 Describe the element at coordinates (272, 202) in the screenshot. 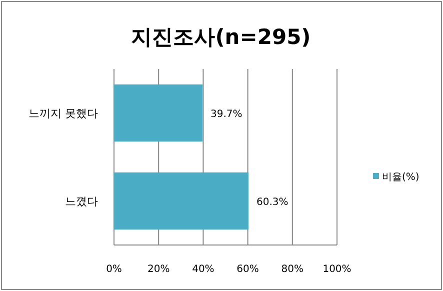

I see `data-label: 60.3%` at that location.